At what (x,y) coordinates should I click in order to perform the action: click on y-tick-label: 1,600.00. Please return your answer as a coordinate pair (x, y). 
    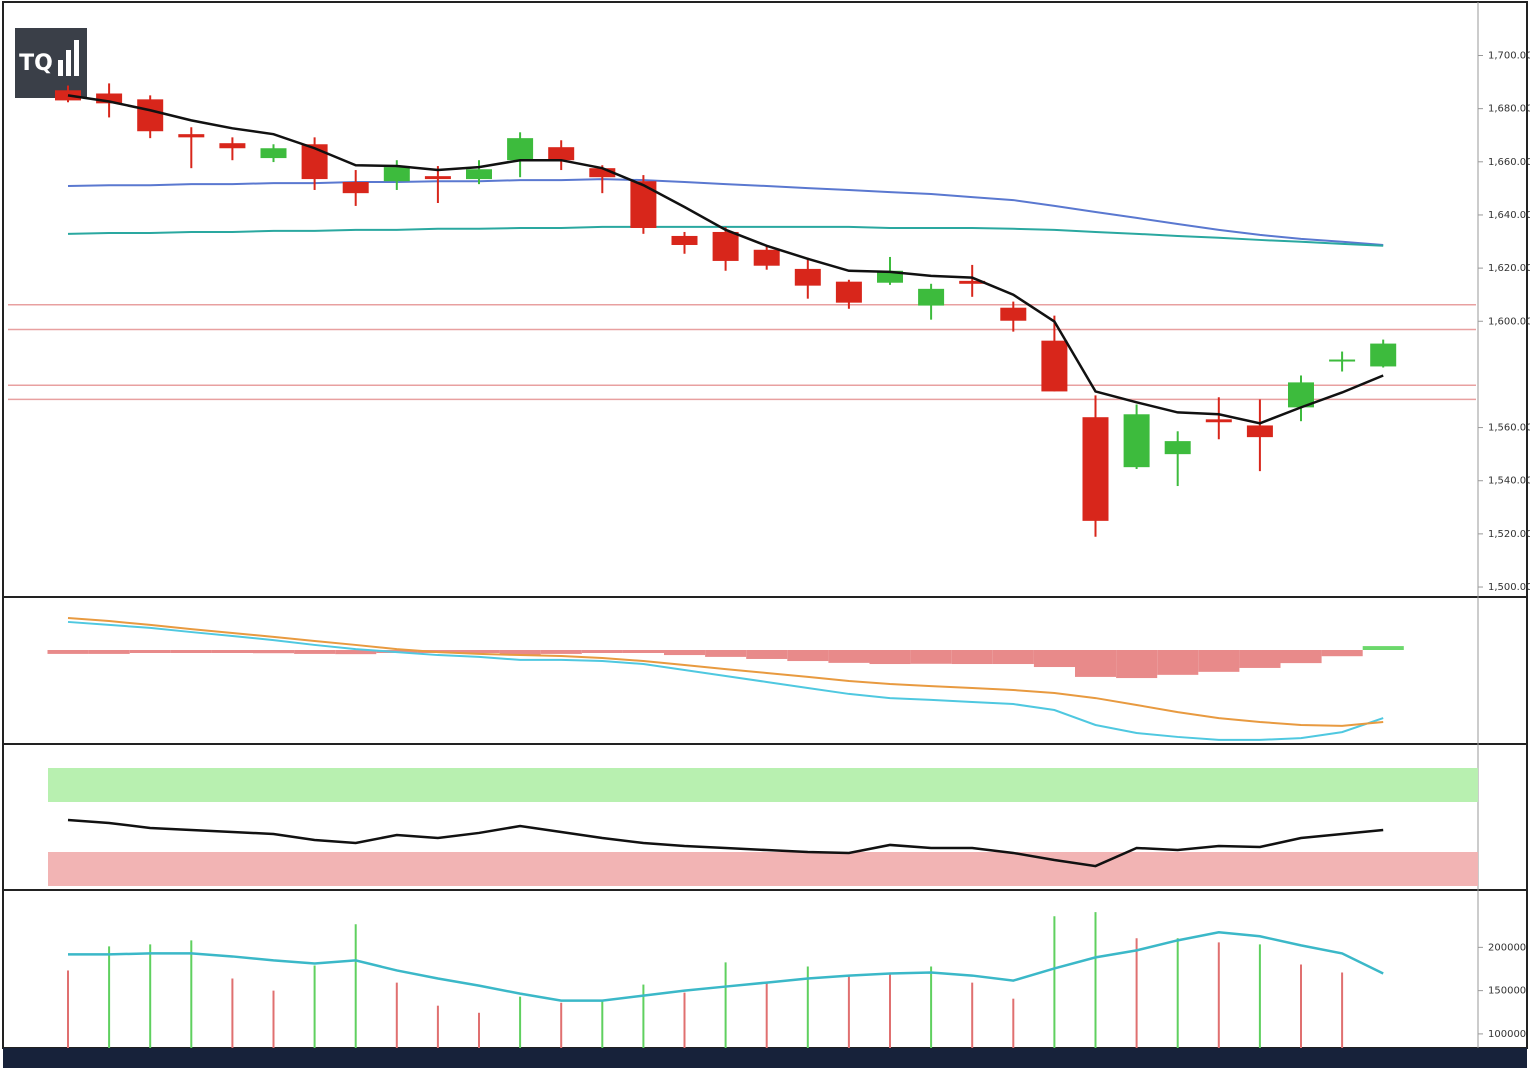
    Looking at the image, I should click on (1509, 321).